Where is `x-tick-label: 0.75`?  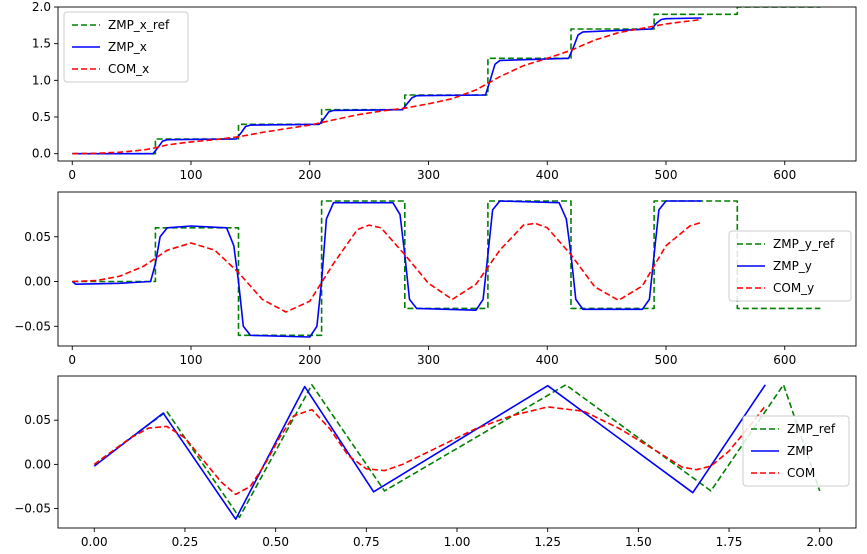
x-tick-label: 0.75 is located at coordinates (366, 542).